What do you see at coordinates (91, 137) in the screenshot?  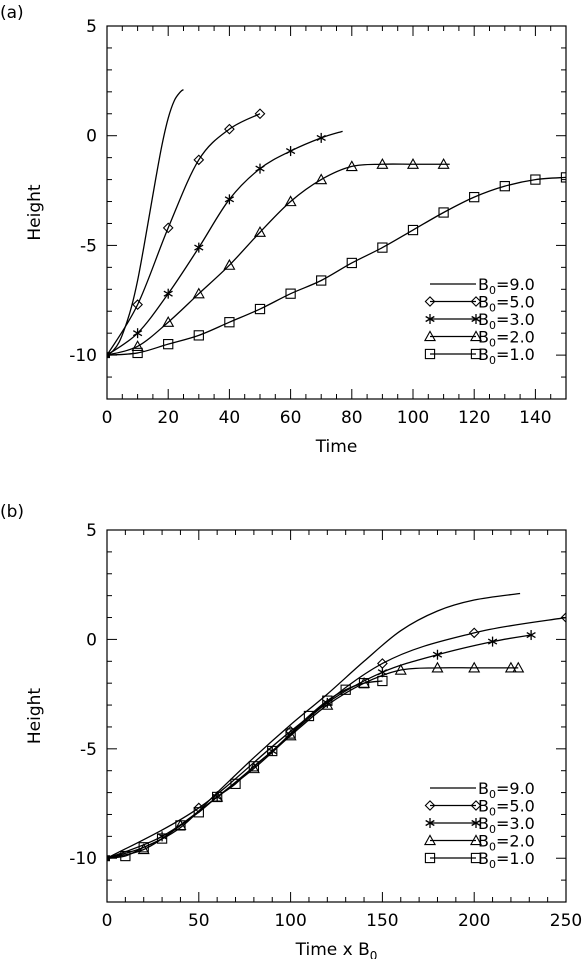 I see `y-tick-label: 0` at bounding box center [91, 137].